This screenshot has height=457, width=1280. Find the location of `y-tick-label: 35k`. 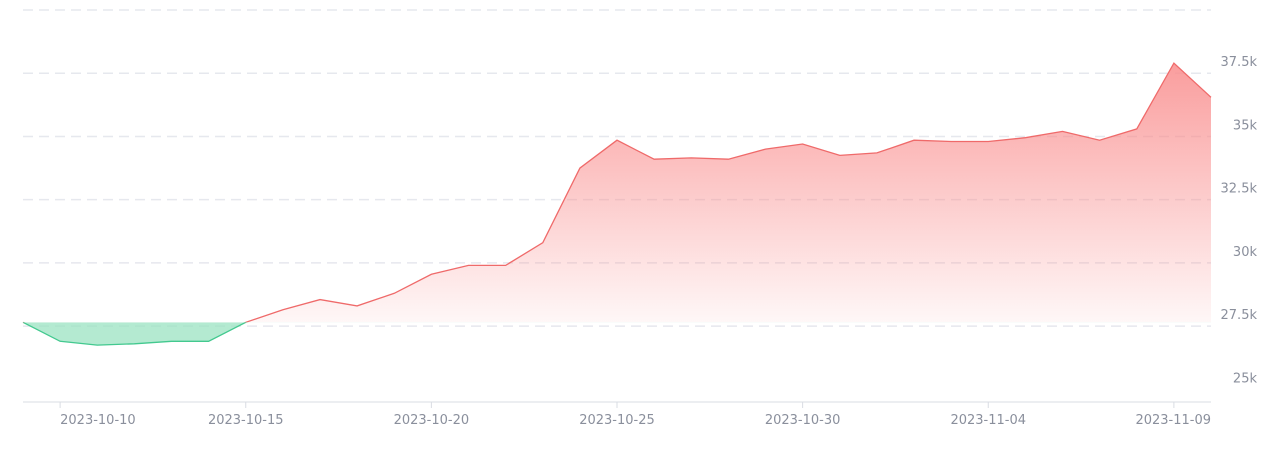

y-tick-label: 35k is located at coordinates (1245, 125).